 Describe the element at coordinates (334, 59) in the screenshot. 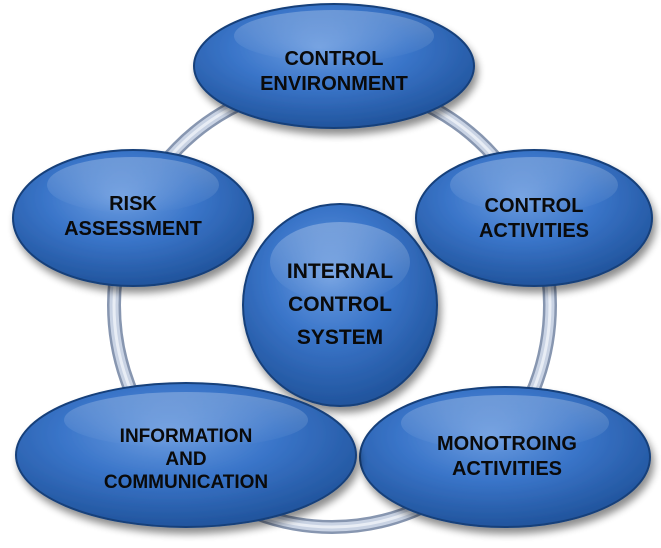

I see `node-control-environment-label-line: CONTROL` at that location.